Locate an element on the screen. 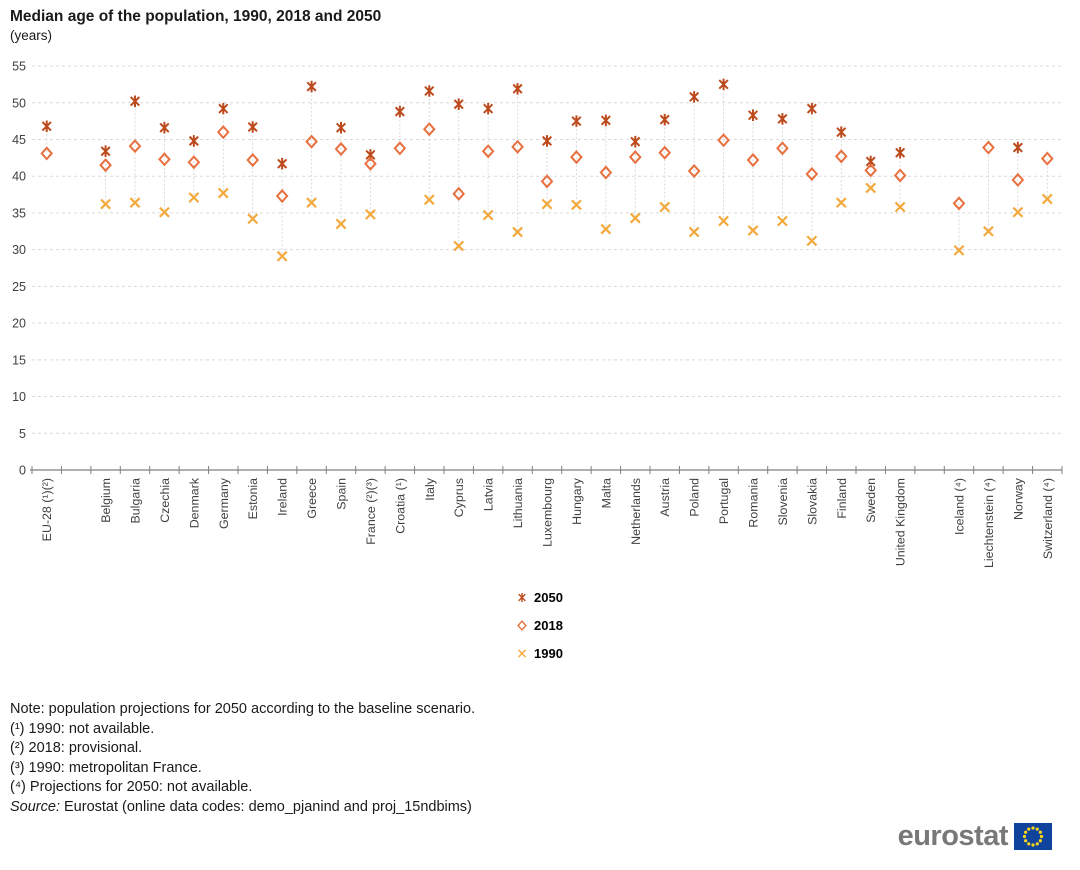  marker-1990-sweden is located at coordinates (871, 188).